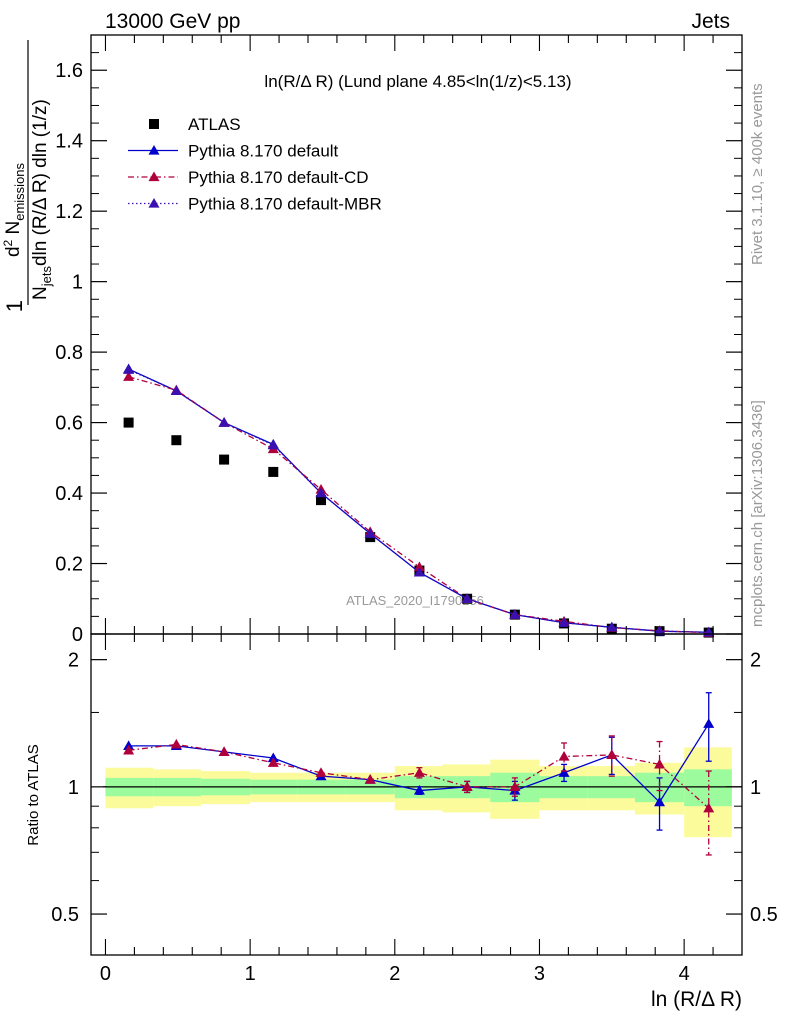  What do you see at coordinates (214, 124) in the screenshot?
I see `legend-label: ATLAS` at bounding box center [214, 124].